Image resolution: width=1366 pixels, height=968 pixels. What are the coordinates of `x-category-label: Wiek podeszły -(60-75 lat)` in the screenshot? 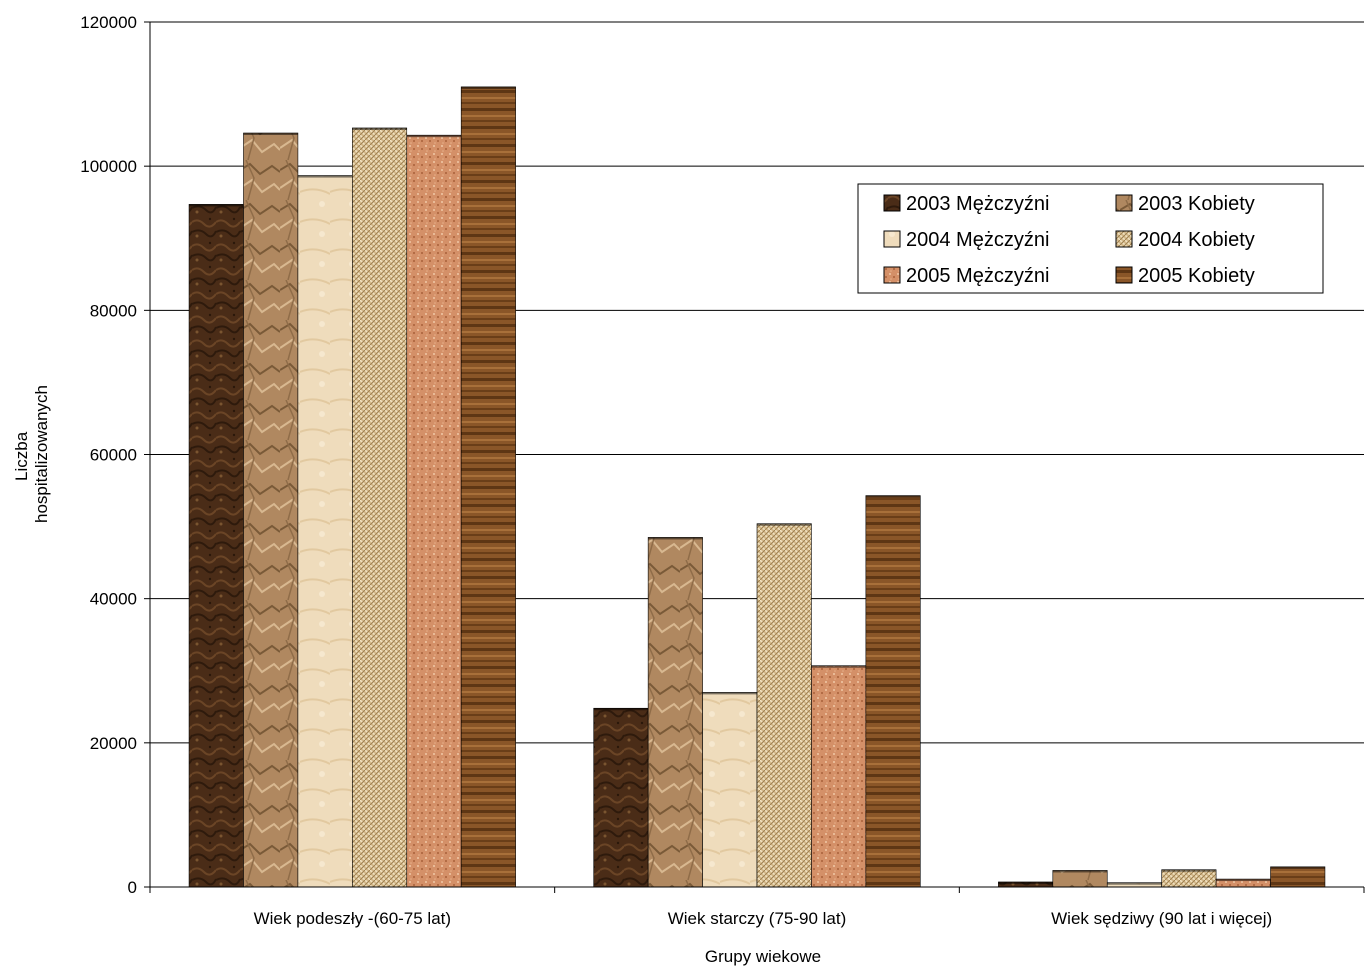 It's located at (352, 918).